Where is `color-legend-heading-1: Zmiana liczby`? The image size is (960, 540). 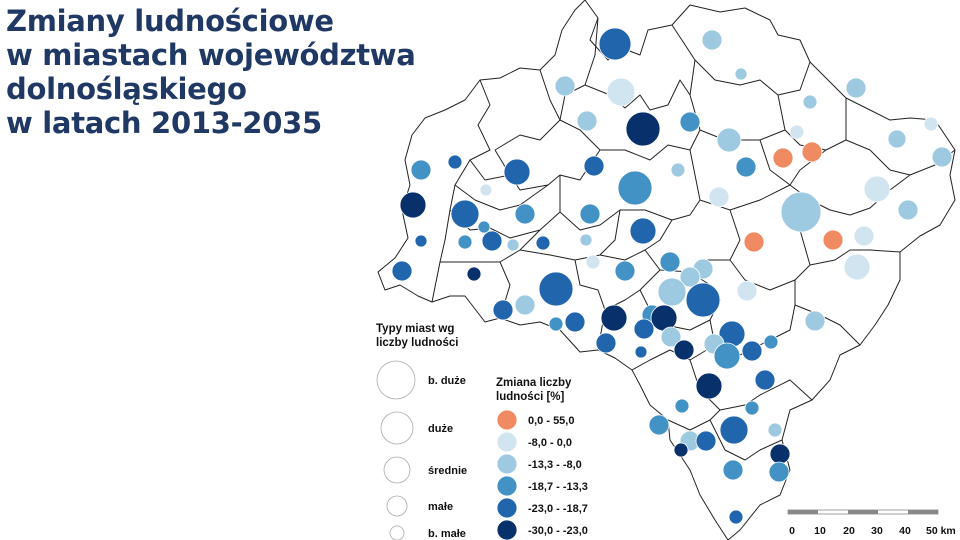 color-legend-heading-1: Zmiana liczby is located at coordinates (534, 383).